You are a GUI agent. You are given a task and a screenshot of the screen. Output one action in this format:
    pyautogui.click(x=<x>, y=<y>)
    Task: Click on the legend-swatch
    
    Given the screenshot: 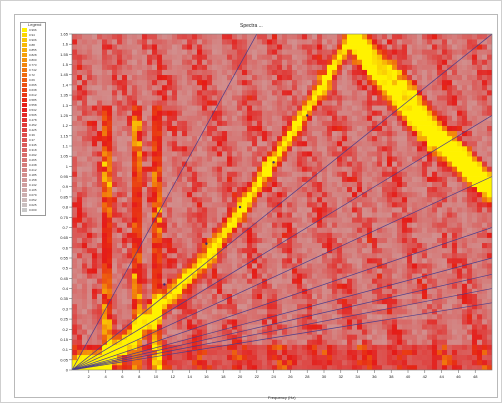 What is the action you would take?
    pyautogui.click(x=24, y=130)
    